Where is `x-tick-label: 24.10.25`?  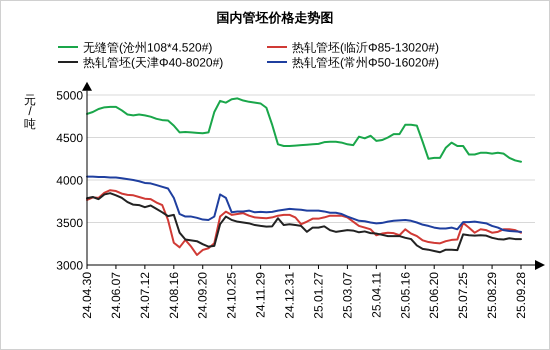 x-tick-label: 24.10.25 is located at coordinates (231, 295).